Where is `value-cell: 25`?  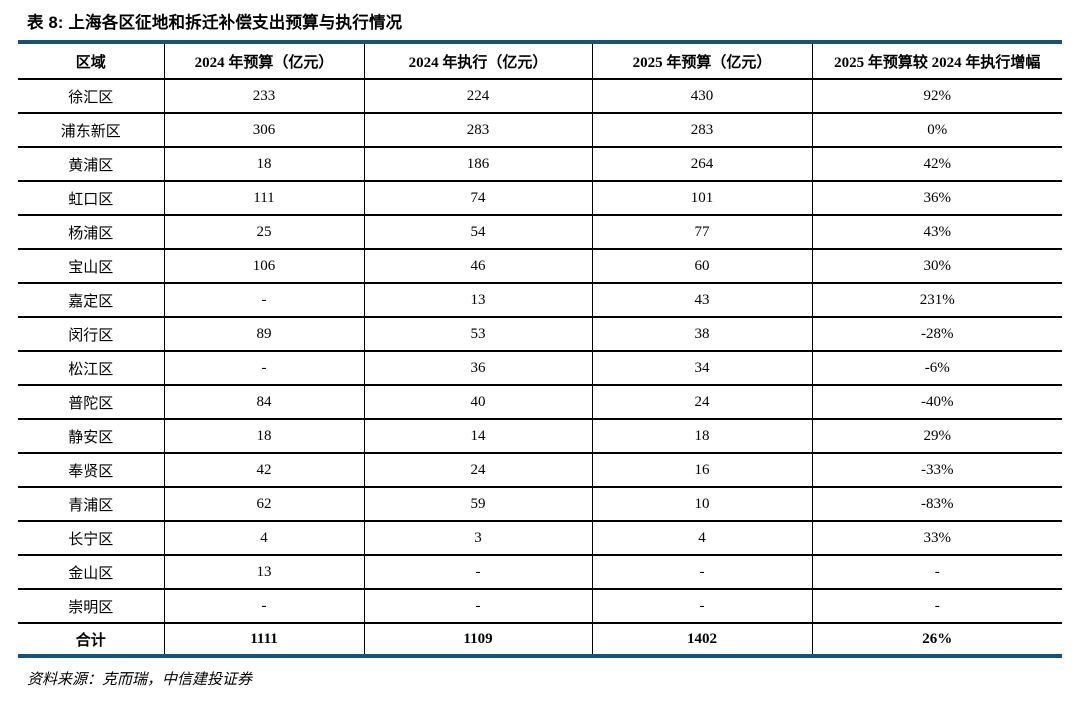 value-cell: 25 is located at coordinates (263, 232).